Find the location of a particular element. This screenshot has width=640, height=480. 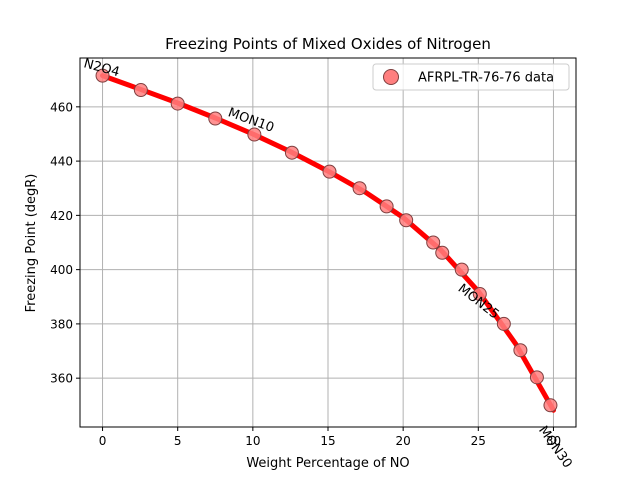

x-axis-label: Weight Percentage of NO is located at coordinates (327, 463).